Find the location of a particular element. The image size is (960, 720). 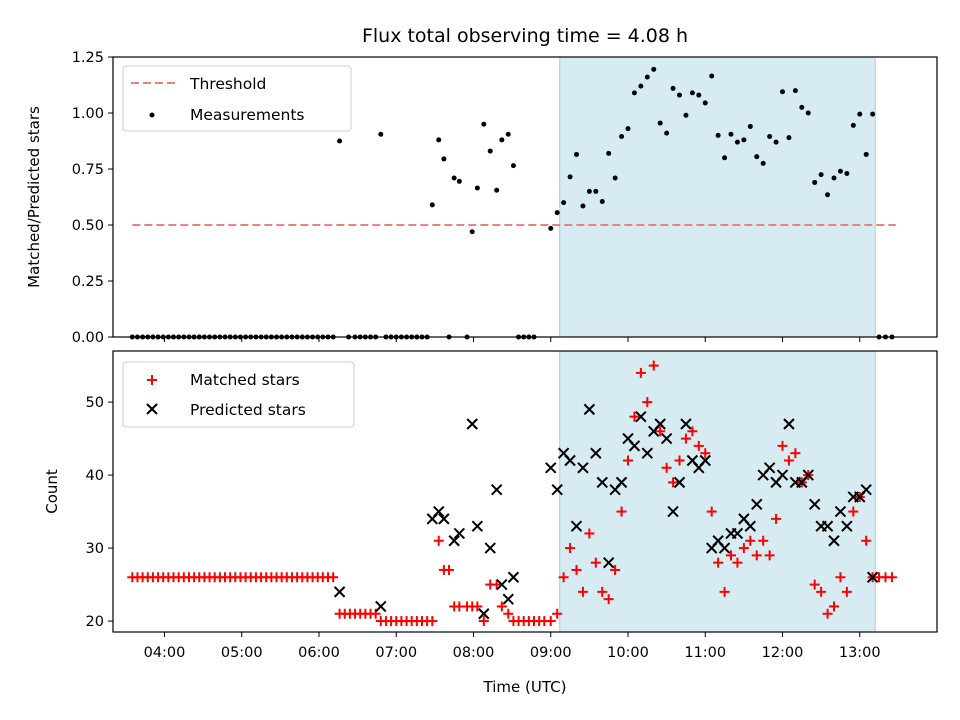

bottom-x-tick-label: 10:00 is located at coordinates (628, 653).